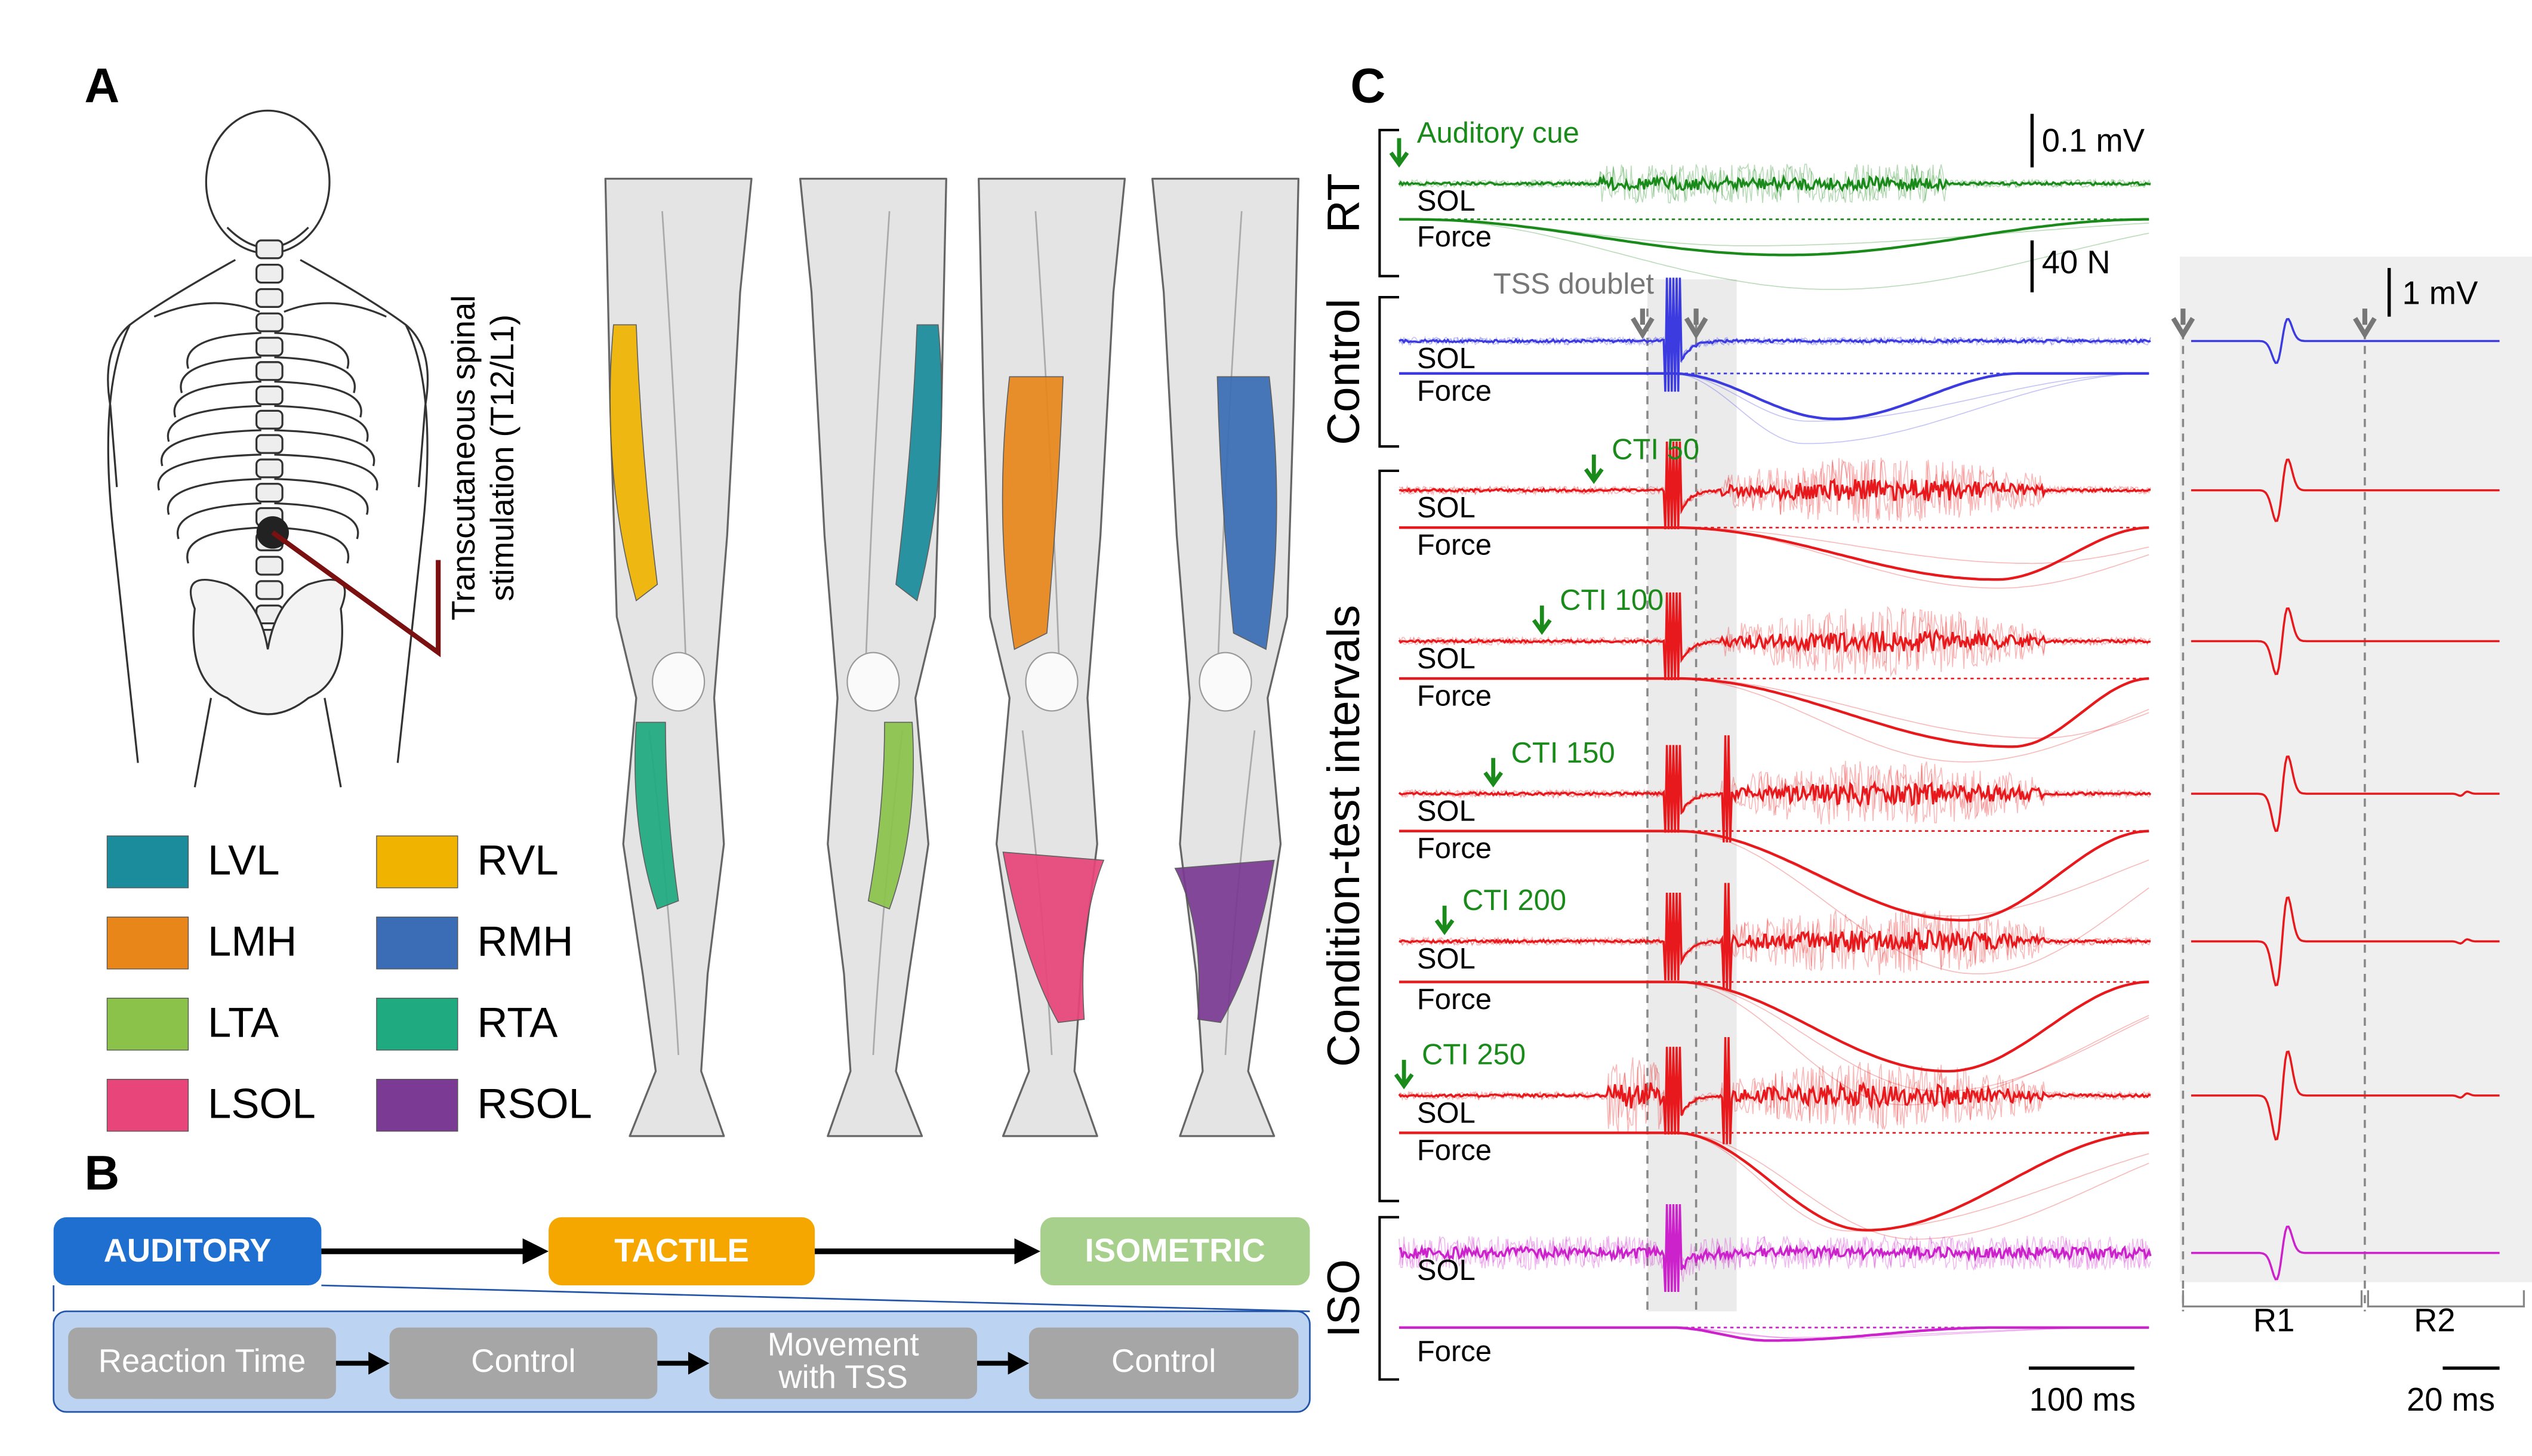 The height and width of the screenshot is (1456, 2532). What do you see at coordinates (262, 1104) in the screenshot?
I see `legend-label: LSOL` at bounding box center [262, 1104].